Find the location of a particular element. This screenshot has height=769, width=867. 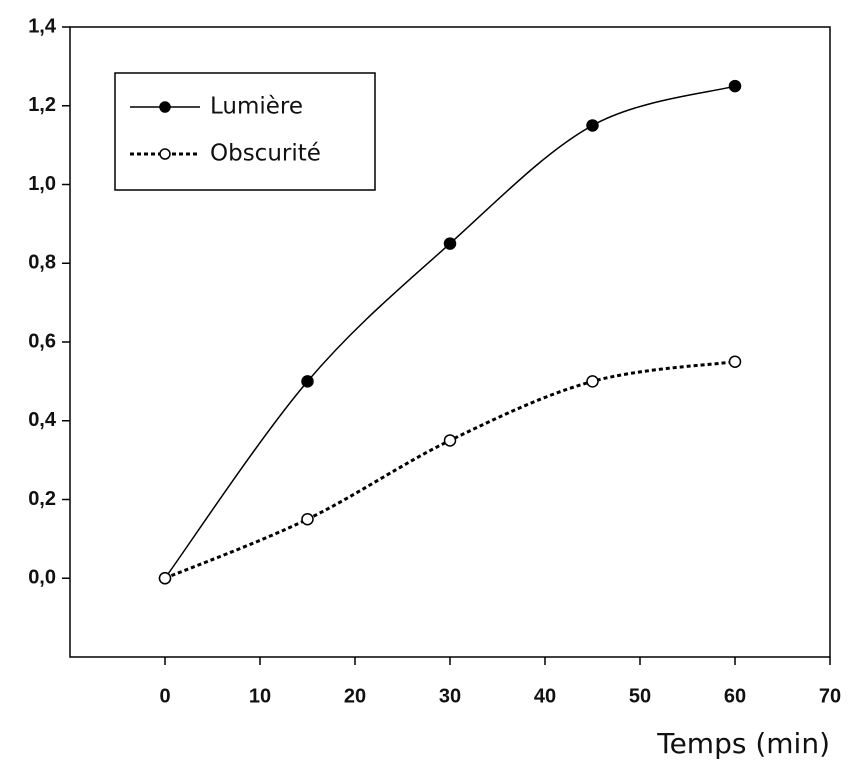

y-tick-label: 0,0 is located at coordinates (42, 578).